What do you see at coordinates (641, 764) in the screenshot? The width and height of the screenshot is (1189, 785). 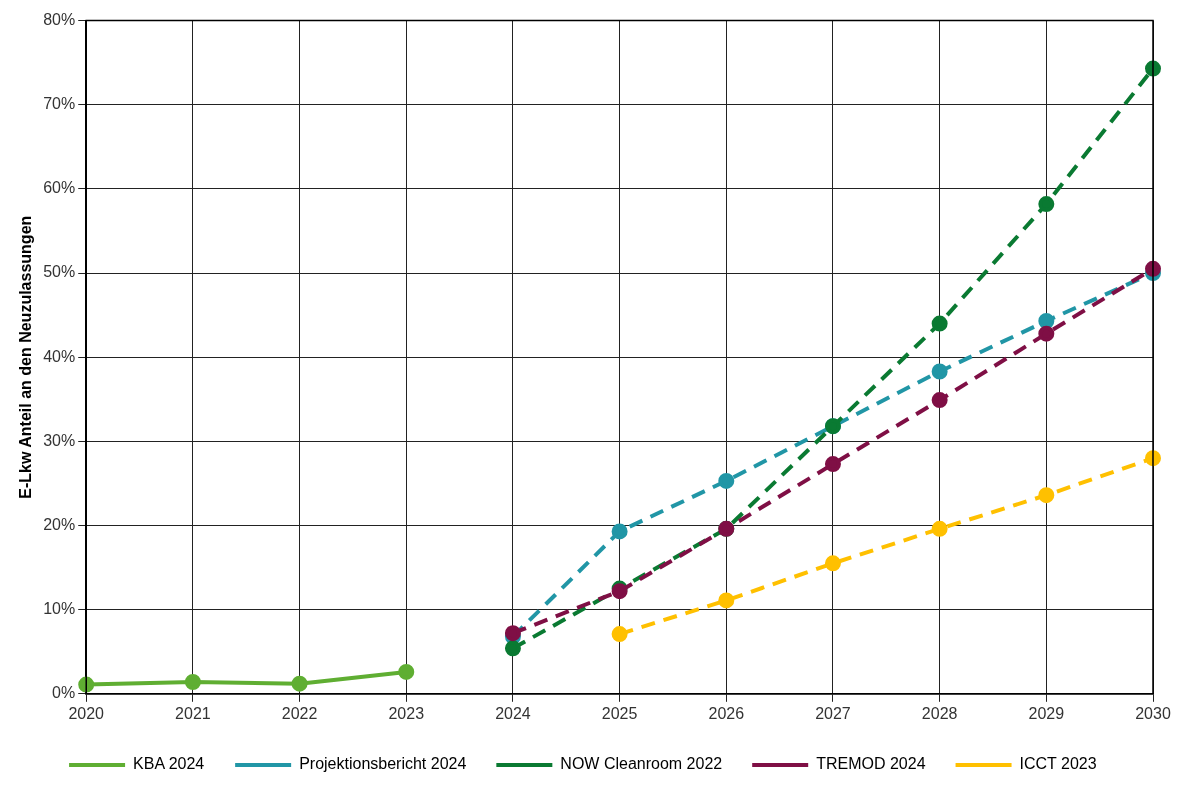 I see `legend-label: NOW Cleanroom 2022` at bounding box center [641, 764].